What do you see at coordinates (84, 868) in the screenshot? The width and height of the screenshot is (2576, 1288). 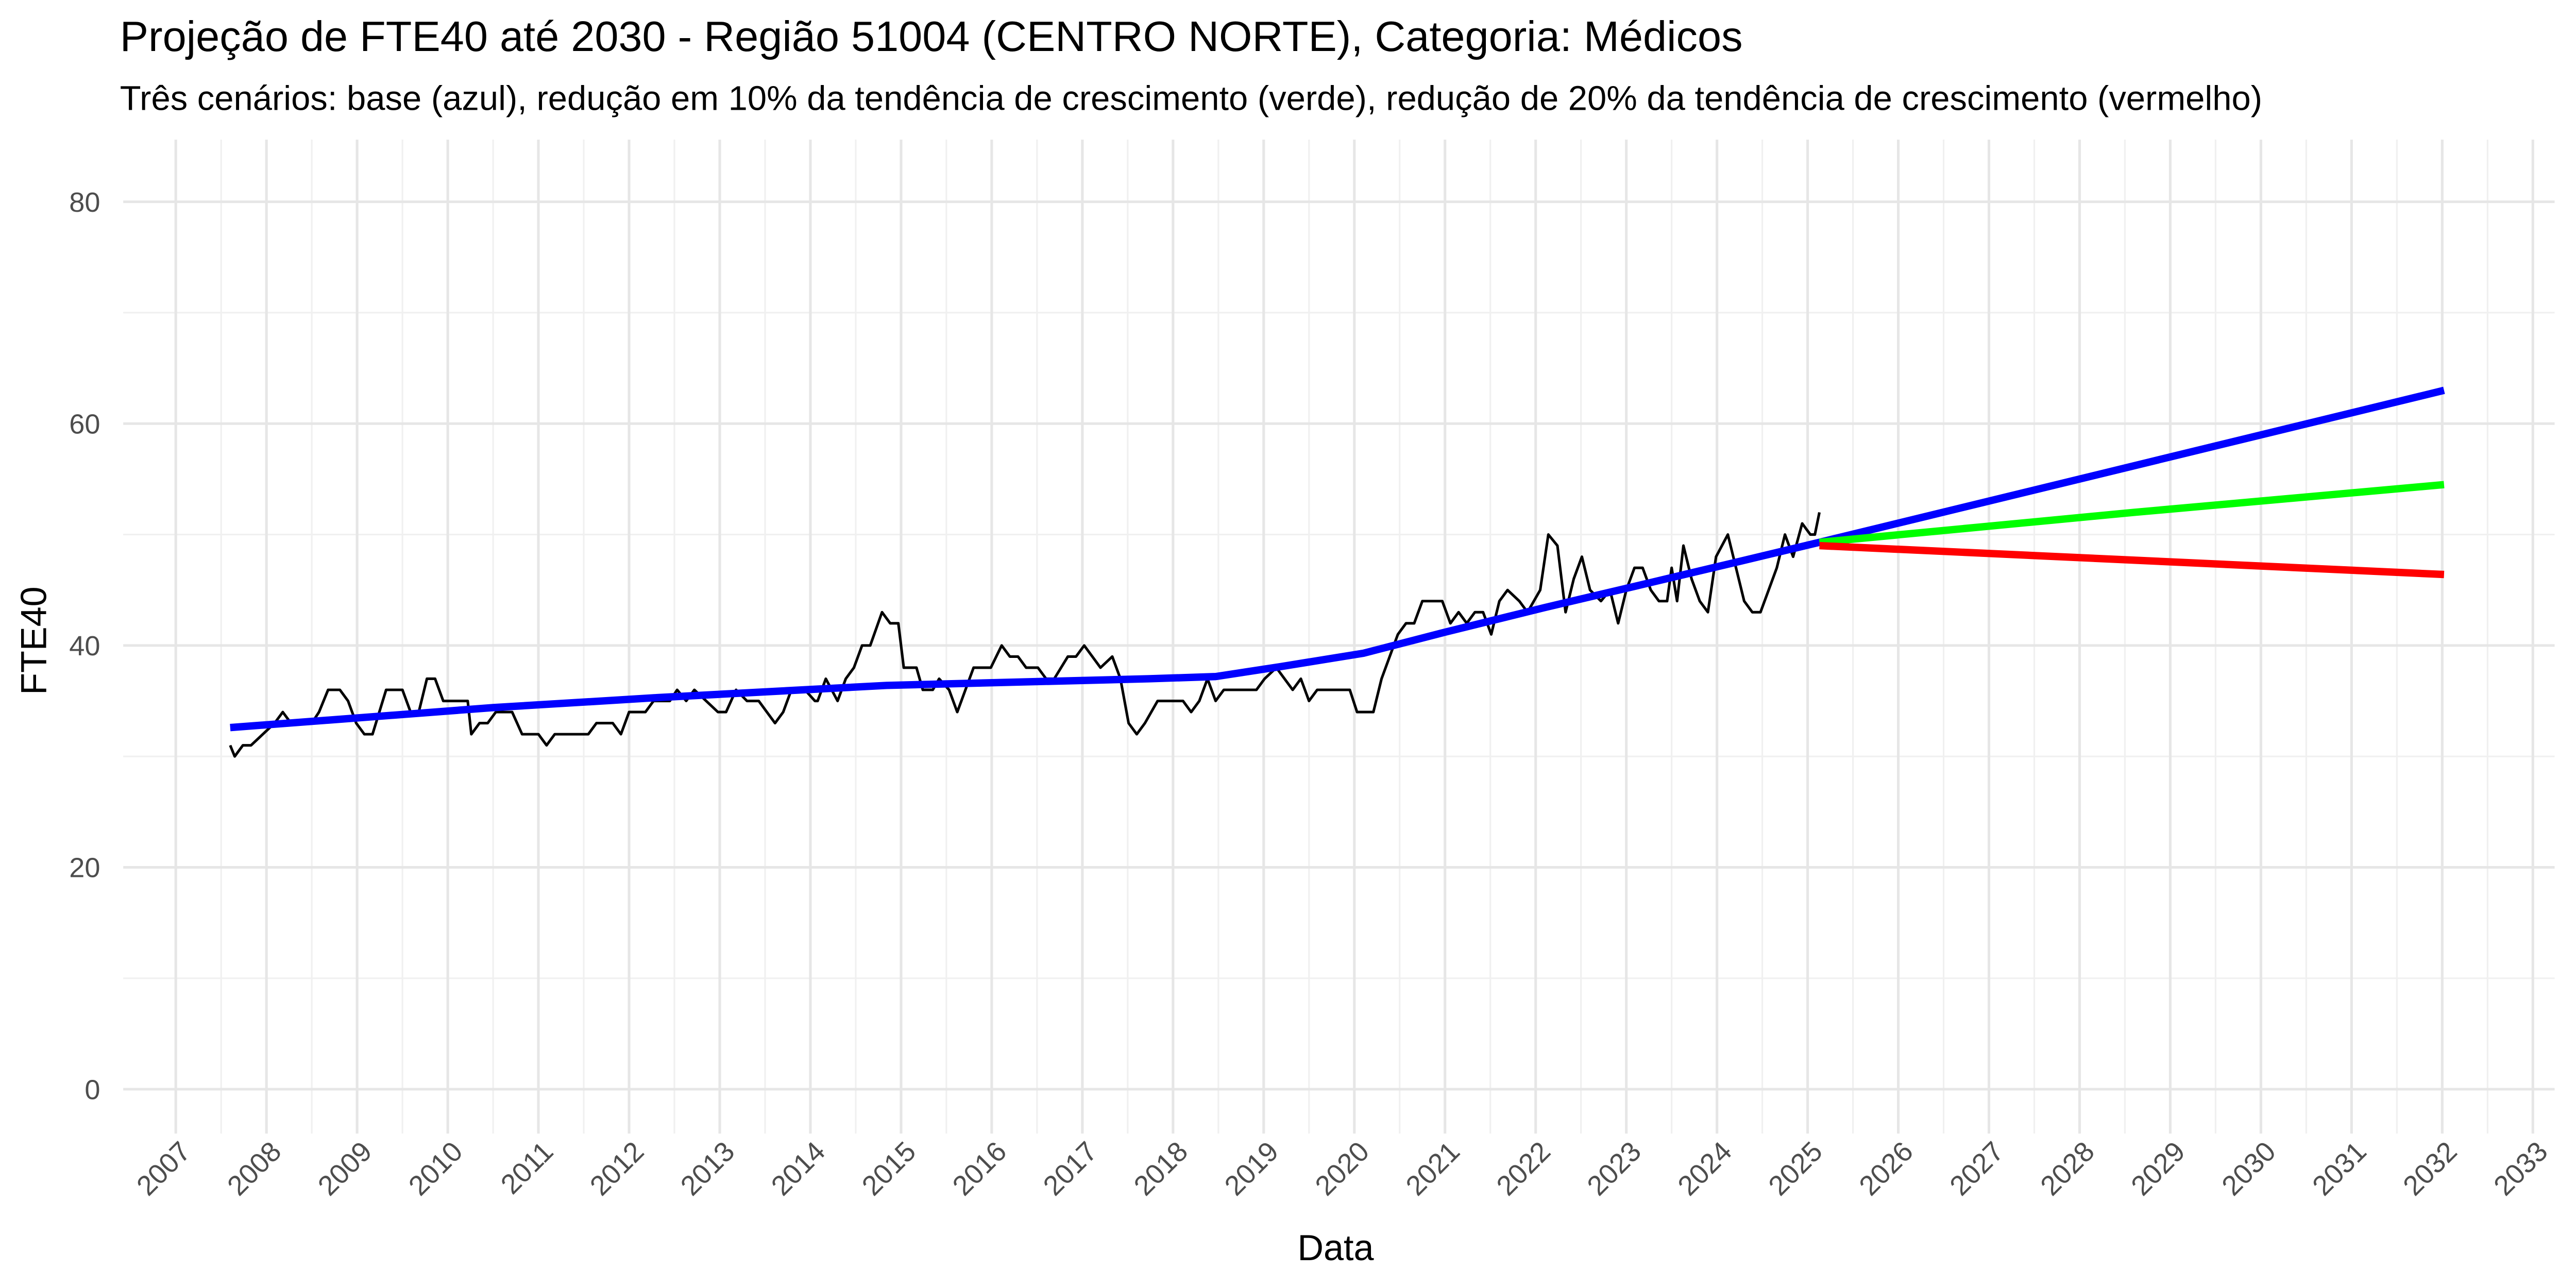 I see `y-tick-label: 20` at bounding box center [84, 868].